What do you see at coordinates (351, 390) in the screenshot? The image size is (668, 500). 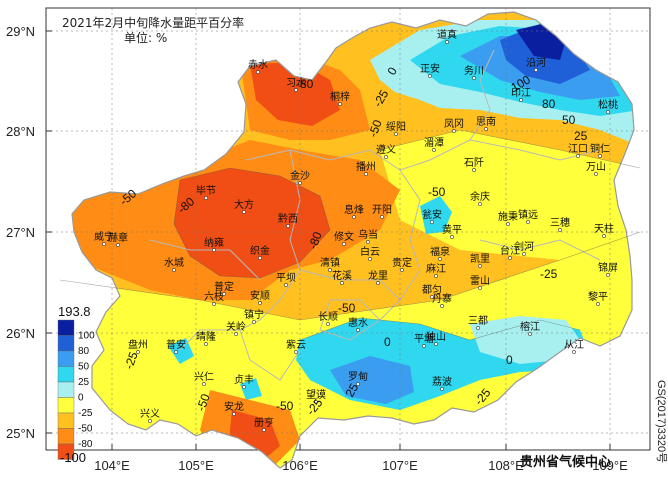 I see `contour-label-25-south: 25` at bounding box center [351, 390].